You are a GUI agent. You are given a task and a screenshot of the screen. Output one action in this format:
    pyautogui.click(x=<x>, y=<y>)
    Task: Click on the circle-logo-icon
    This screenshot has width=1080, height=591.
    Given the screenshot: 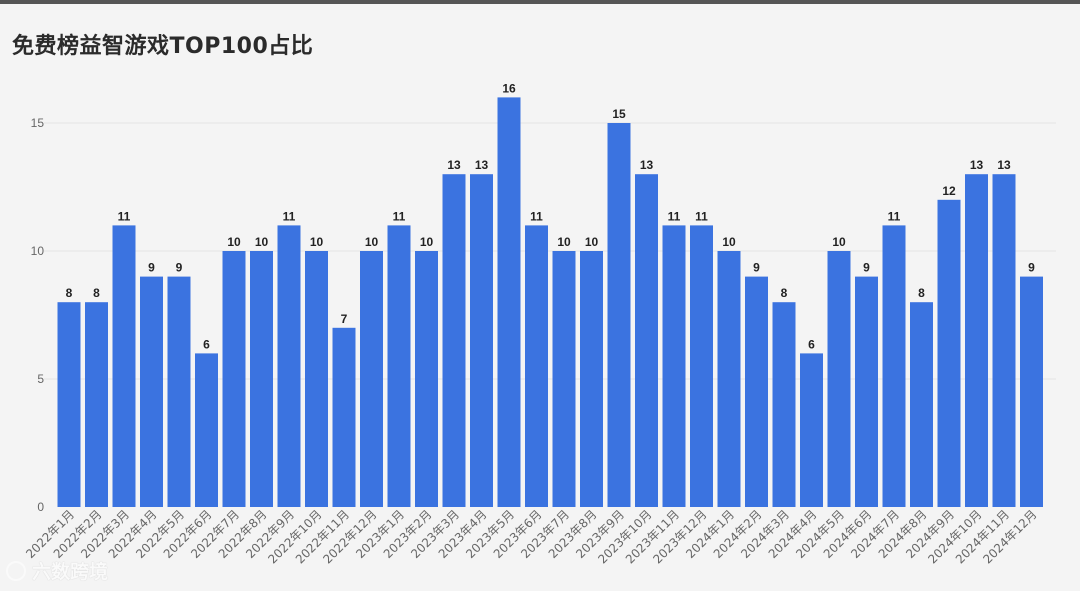 What is the action you would take?
    pyautogui.click(x=16, y=570)
    